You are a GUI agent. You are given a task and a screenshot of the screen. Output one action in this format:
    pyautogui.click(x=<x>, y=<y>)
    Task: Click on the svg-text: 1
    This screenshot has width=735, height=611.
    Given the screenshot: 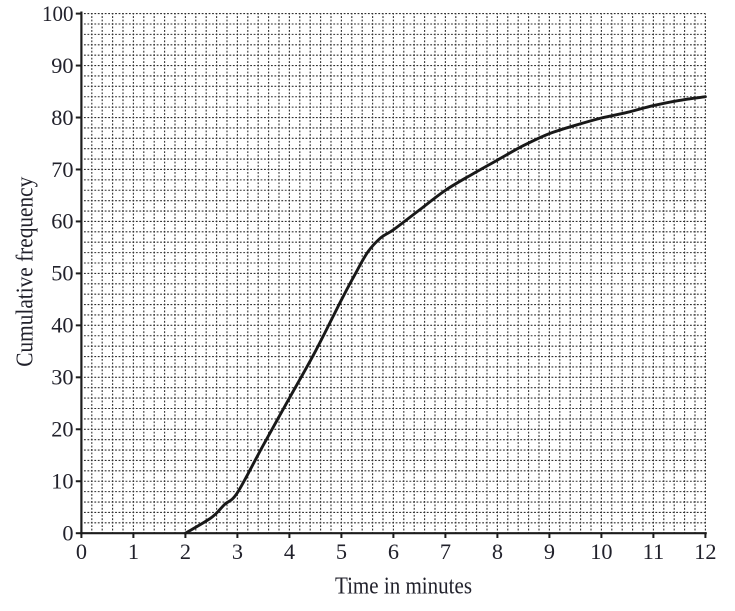 What is the action you would take?
    pyautogui.click(x=133, y=551)
    